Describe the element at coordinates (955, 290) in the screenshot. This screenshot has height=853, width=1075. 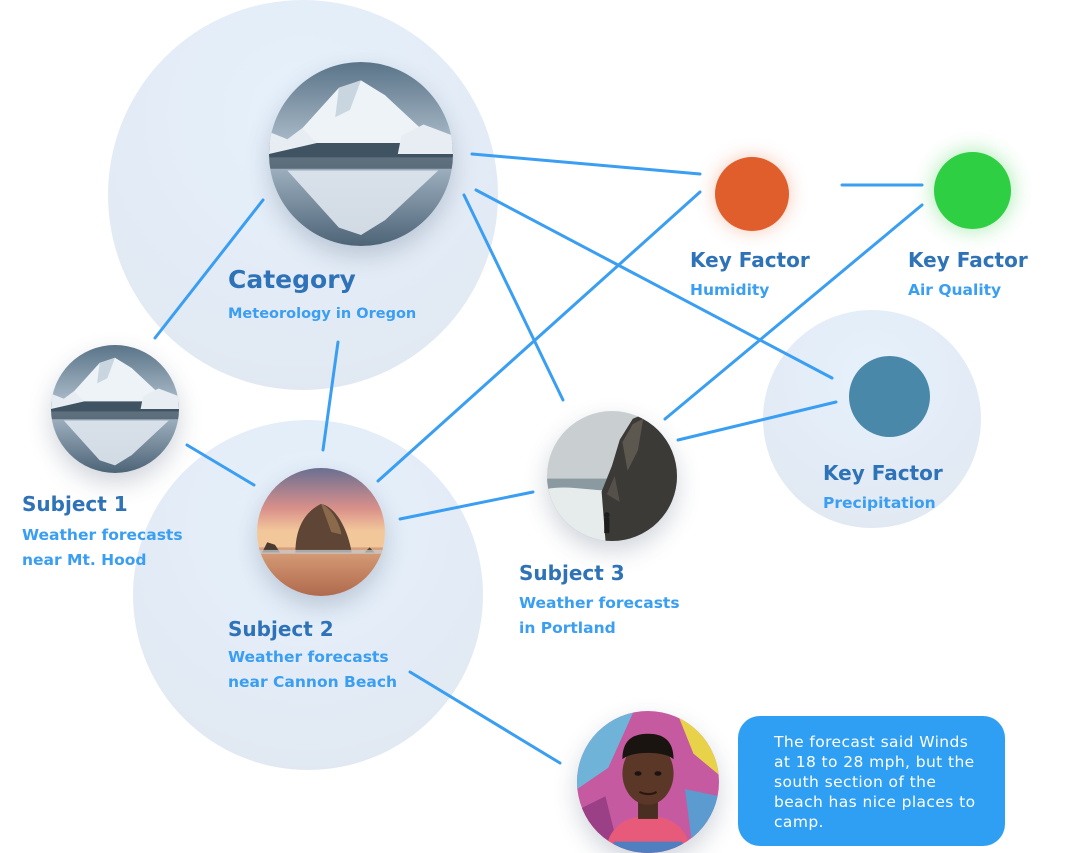
I see `air-quality-subtitle: Air Quality` at that location.